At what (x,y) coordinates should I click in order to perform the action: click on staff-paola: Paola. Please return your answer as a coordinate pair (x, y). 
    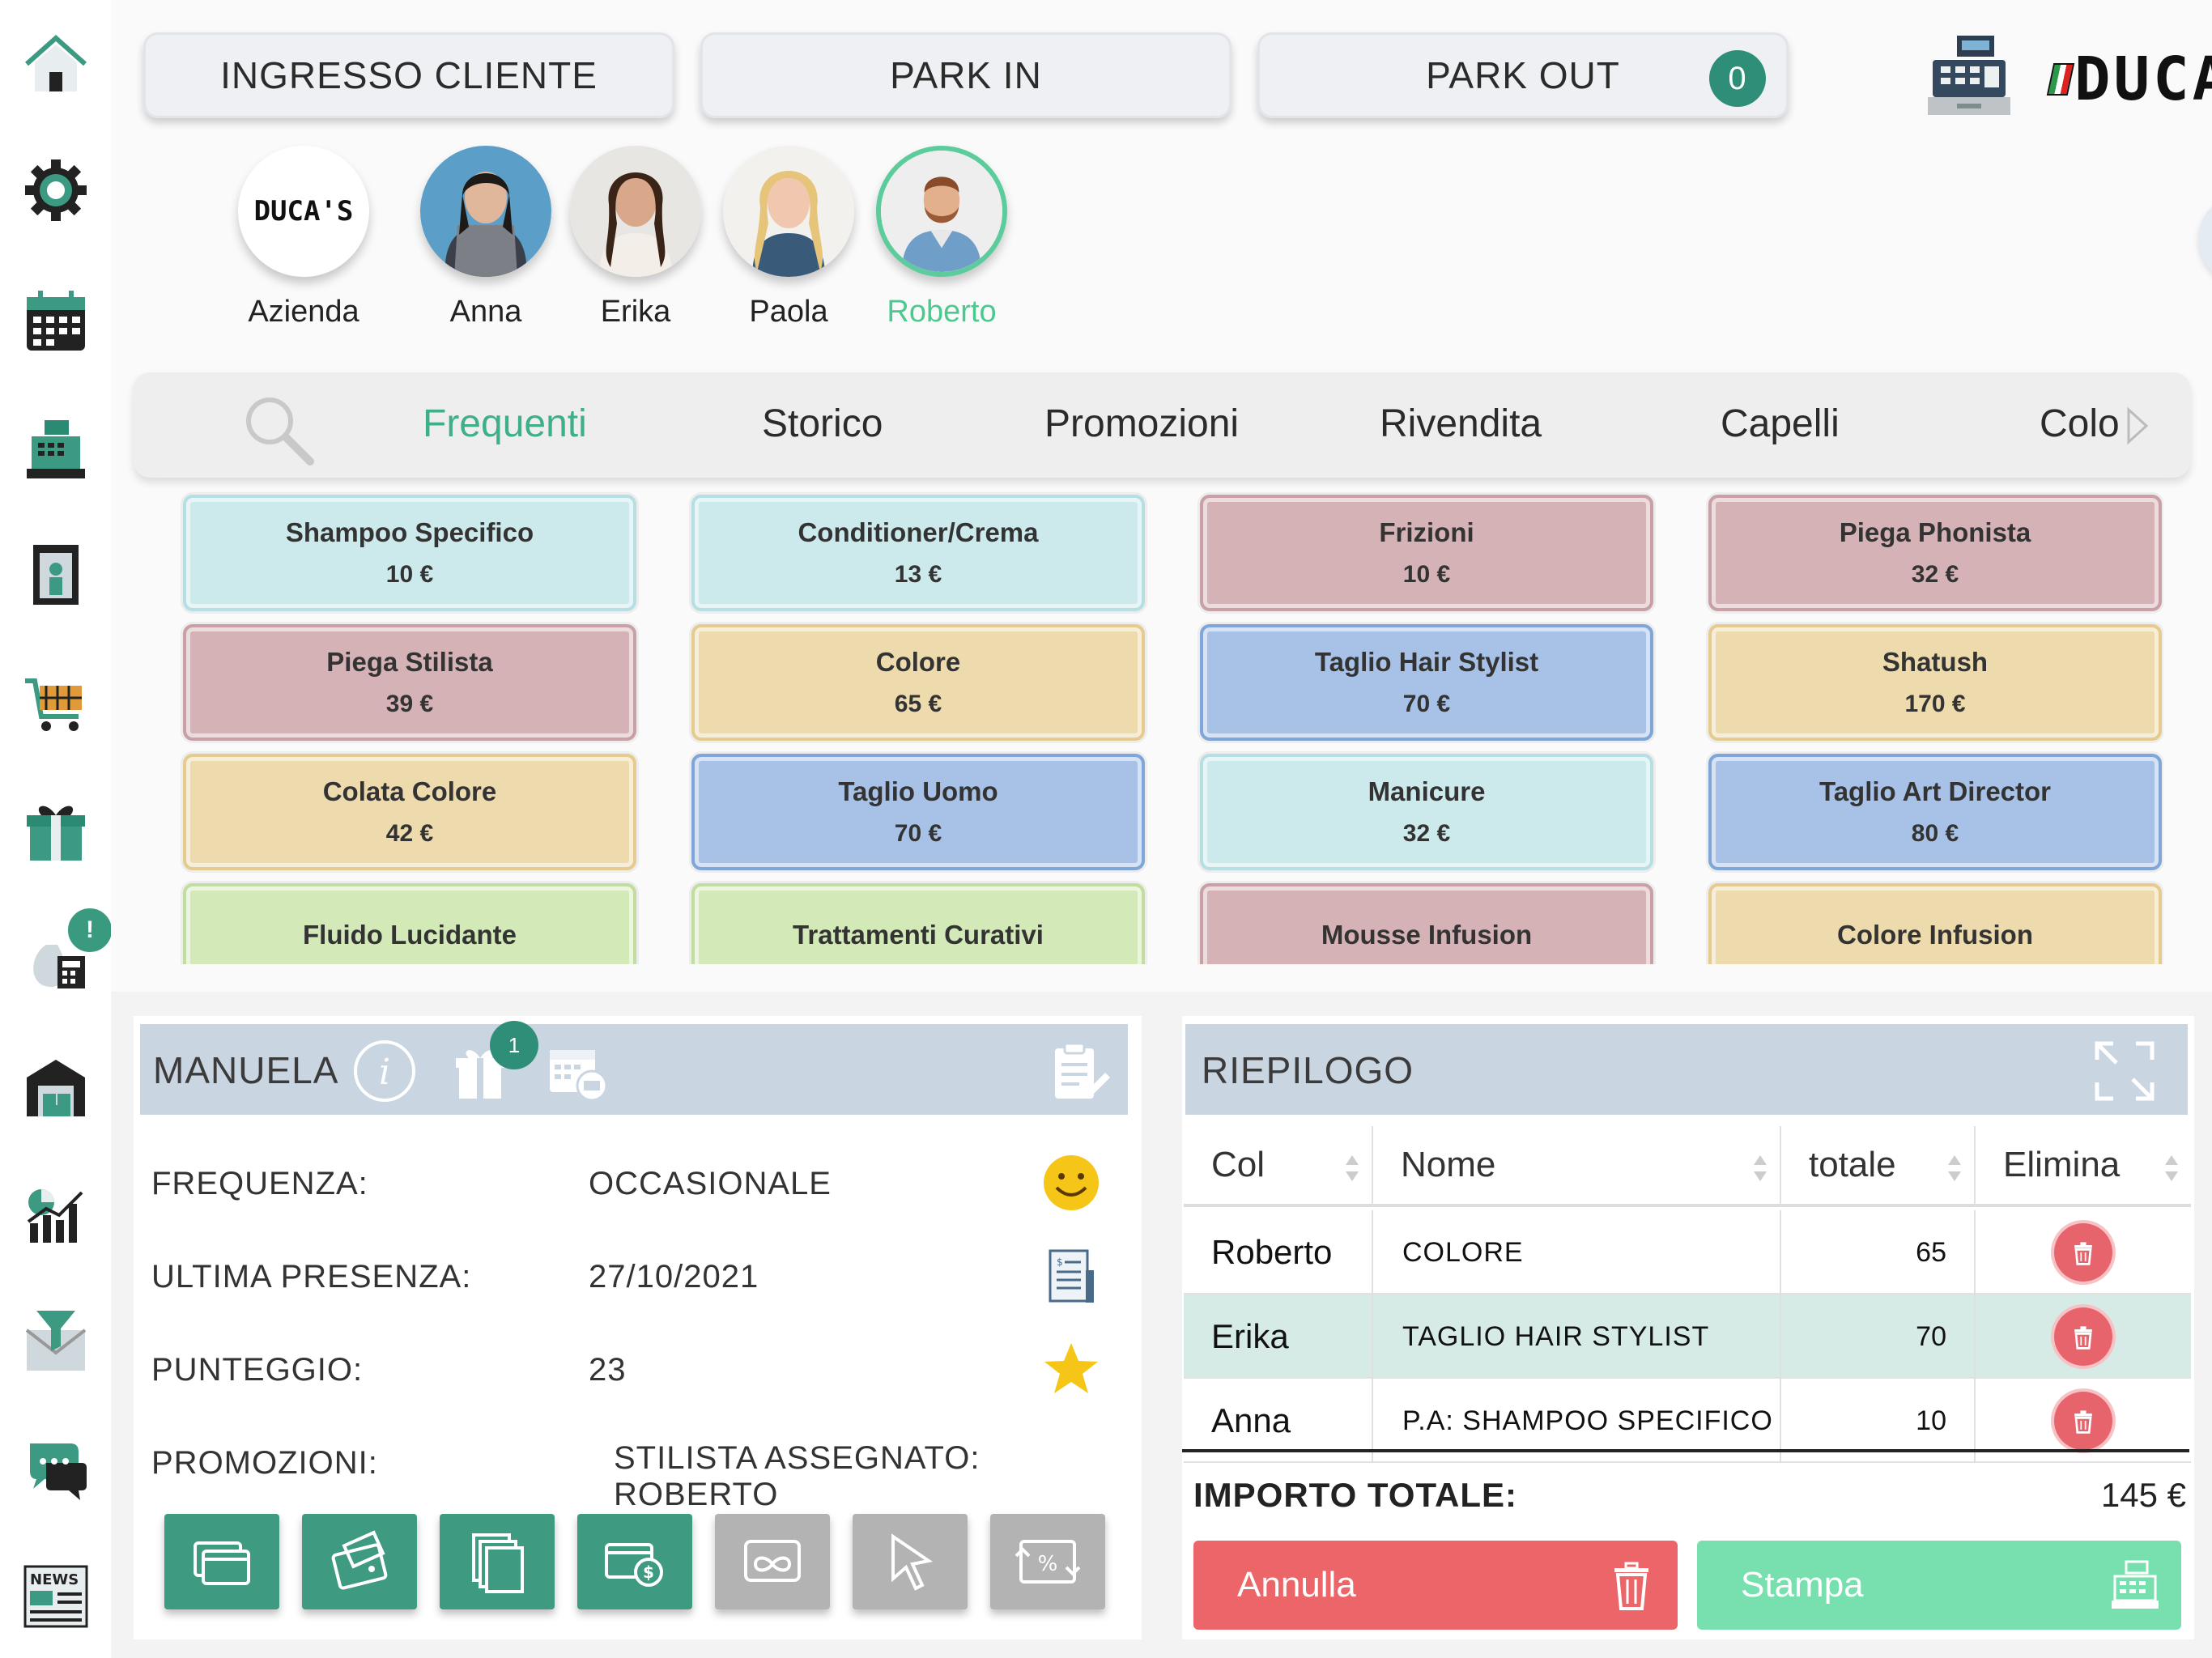
    Looking at the image, I should click on (789, 237).